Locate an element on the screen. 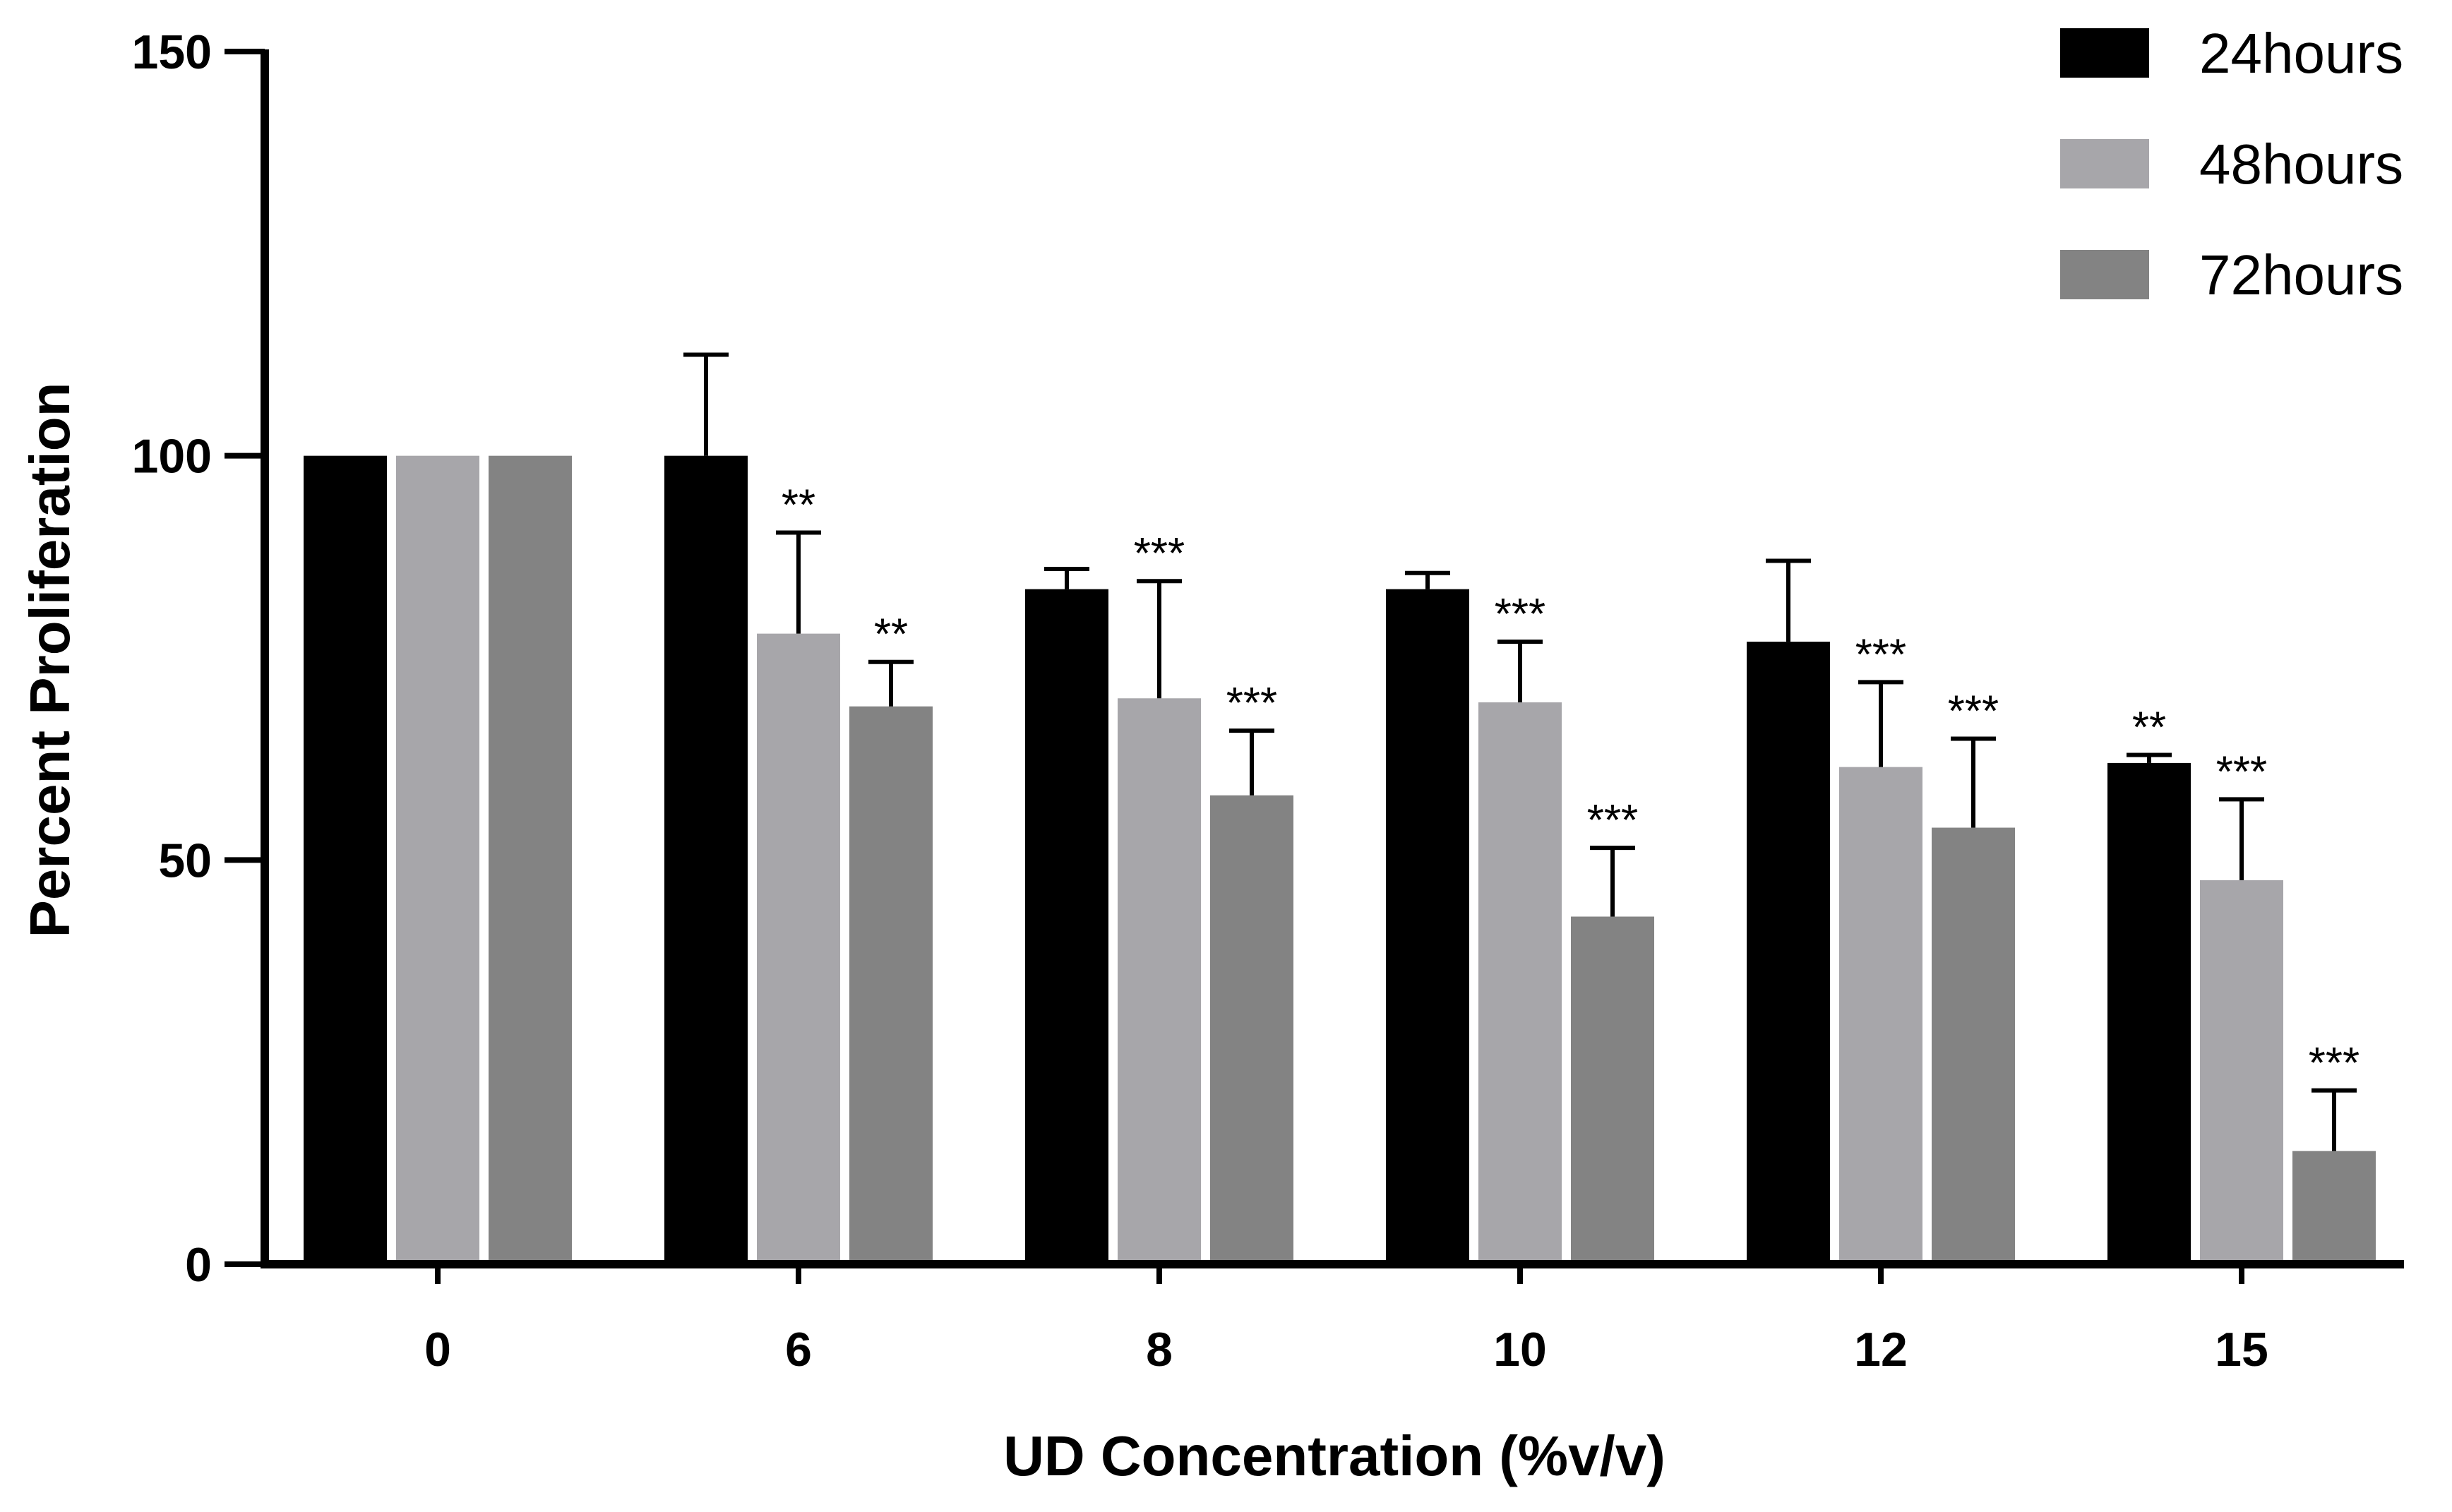 This screenshot has height=1512, width=2452. significance-label-48hours-10: *** is located at coordinates (1520, 615).